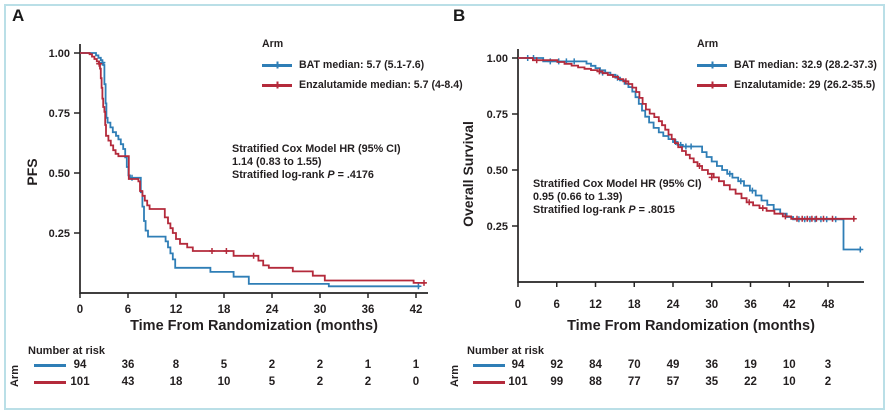 This screenshot has height=419, width=890. Describe the element at coordinates (578, 197) in the screenshot. I see `hr-value-line: 0.95 (0.66 to 1.39)` at that location.